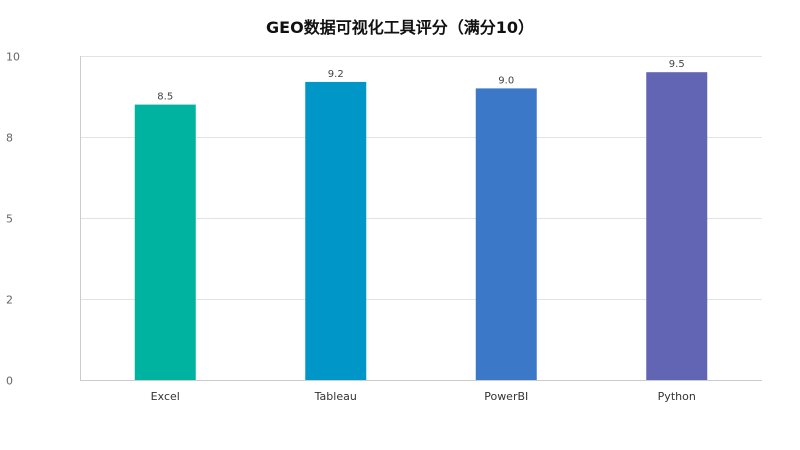 Image resolution: width=800 pixels, height=450 pixels. I want to click on value-label: 9.5, so click(677, 64).